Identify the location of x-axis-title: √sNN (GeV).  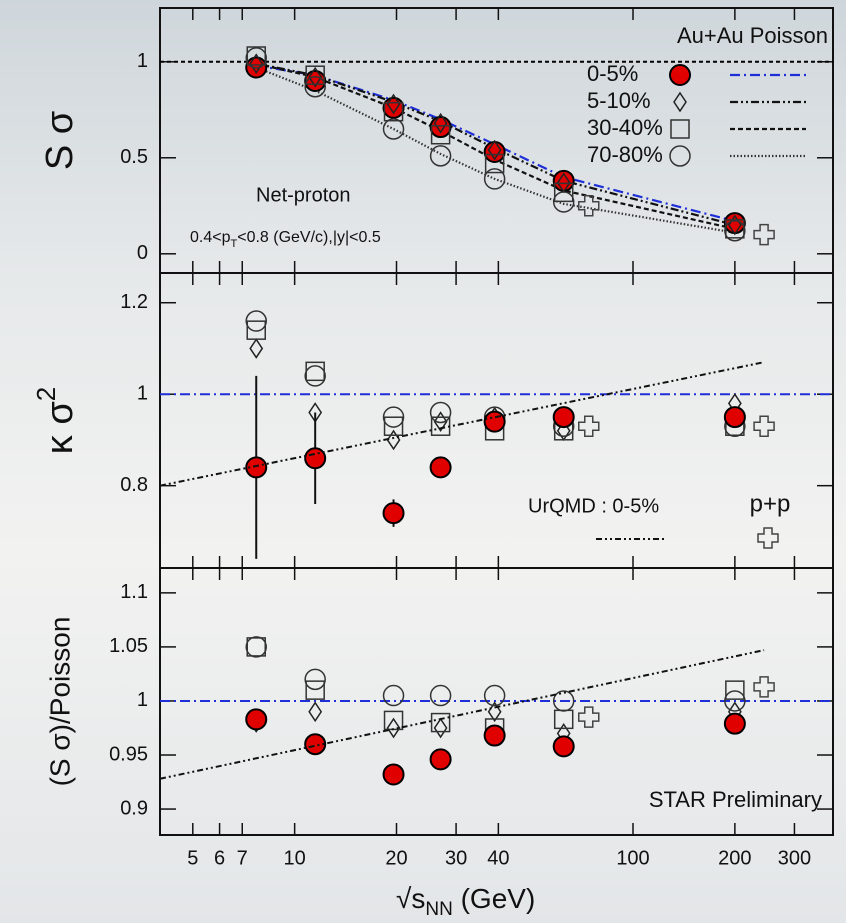
(465, 901).